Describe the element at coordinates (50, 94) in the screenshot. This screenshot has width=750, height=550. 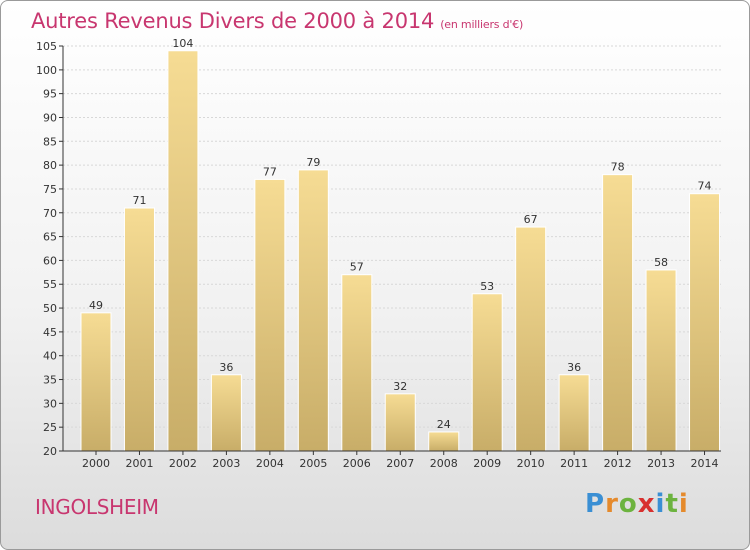
I see `y-tick-label: 95` at that location.